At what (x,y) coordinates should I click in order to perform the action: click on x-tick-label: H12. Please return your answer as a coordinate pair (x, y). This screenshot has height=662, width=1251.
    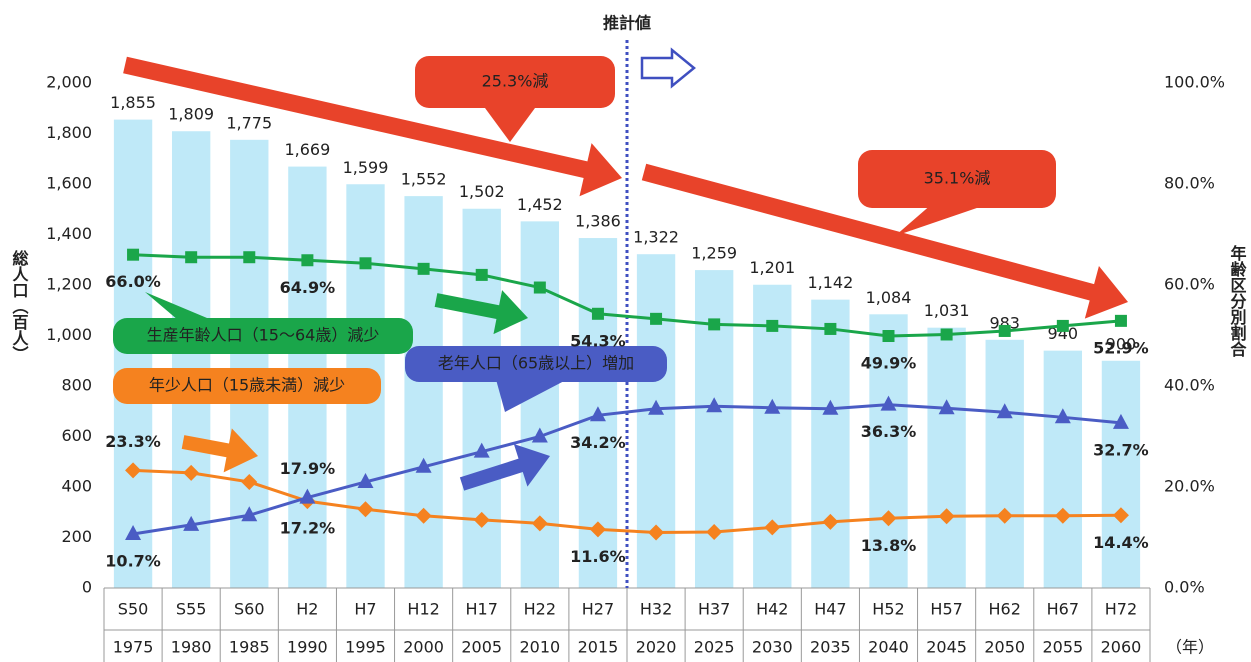
    Looking at the image, I should click on (423, 609).